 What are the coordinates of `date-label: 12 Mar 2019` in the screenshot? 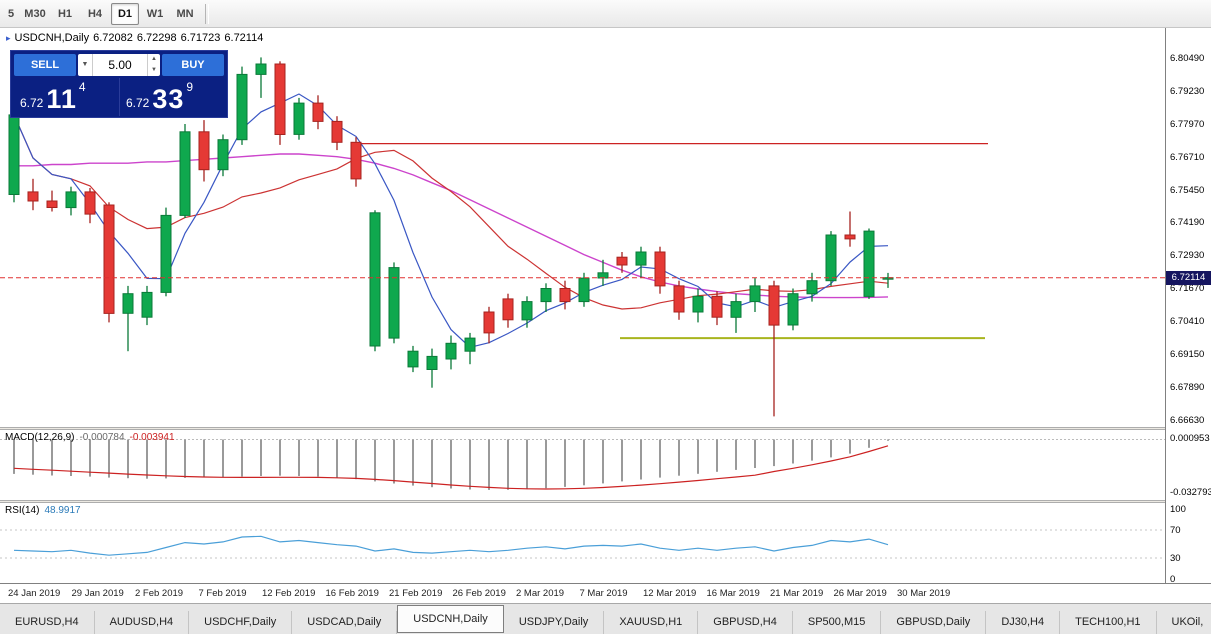 It's located at (670, 593).